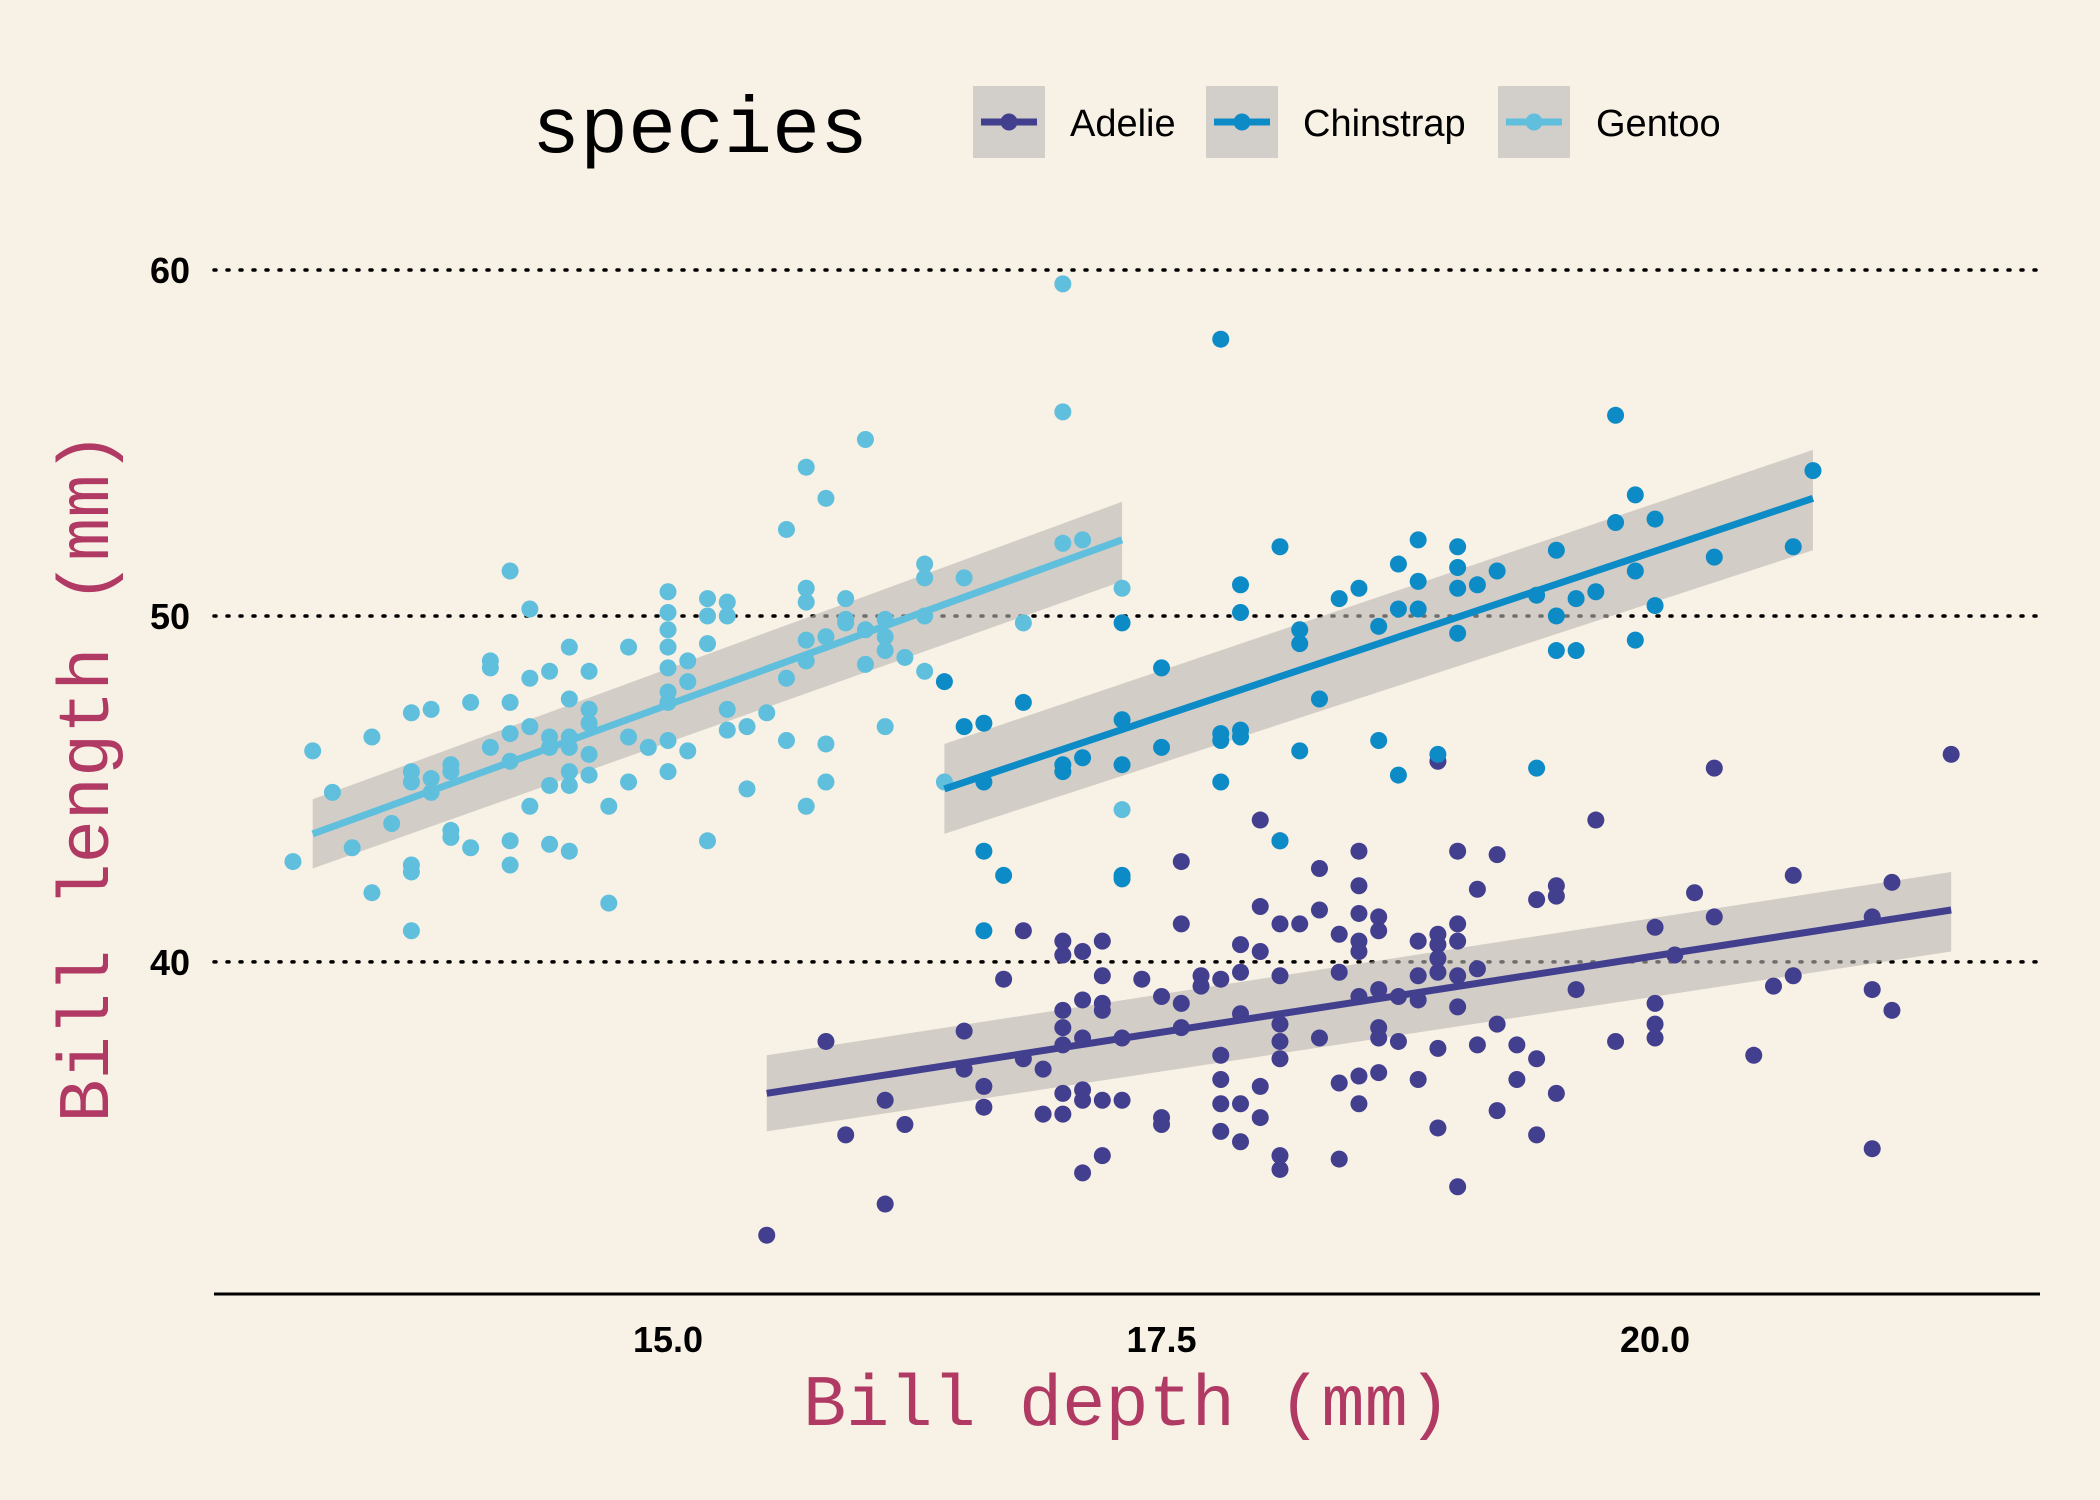 The image size is (2100, 1500). Describe the element at coordinates (89, 776) in the screenshot. I see `y-axis-title: Bill length (mm)` at that location.